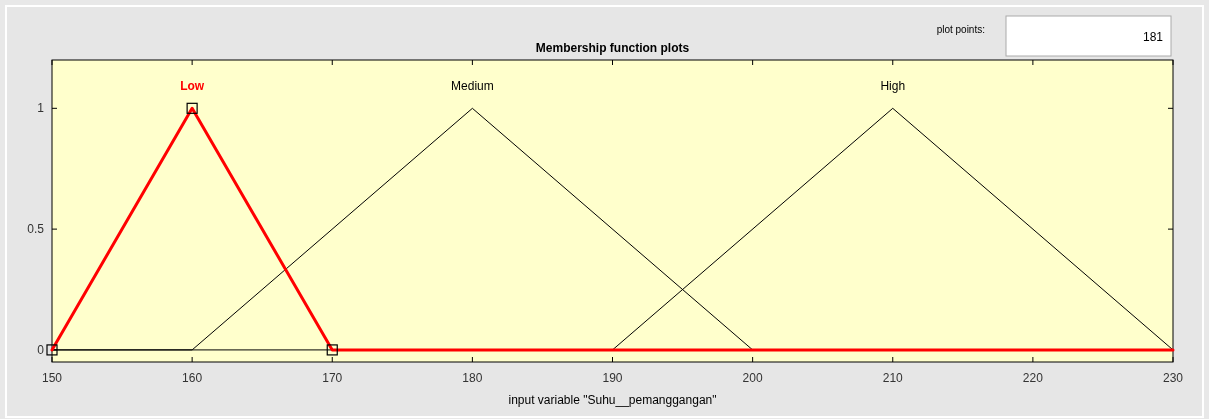  I want to click on y-tick-label: 0, so click(41, 349).